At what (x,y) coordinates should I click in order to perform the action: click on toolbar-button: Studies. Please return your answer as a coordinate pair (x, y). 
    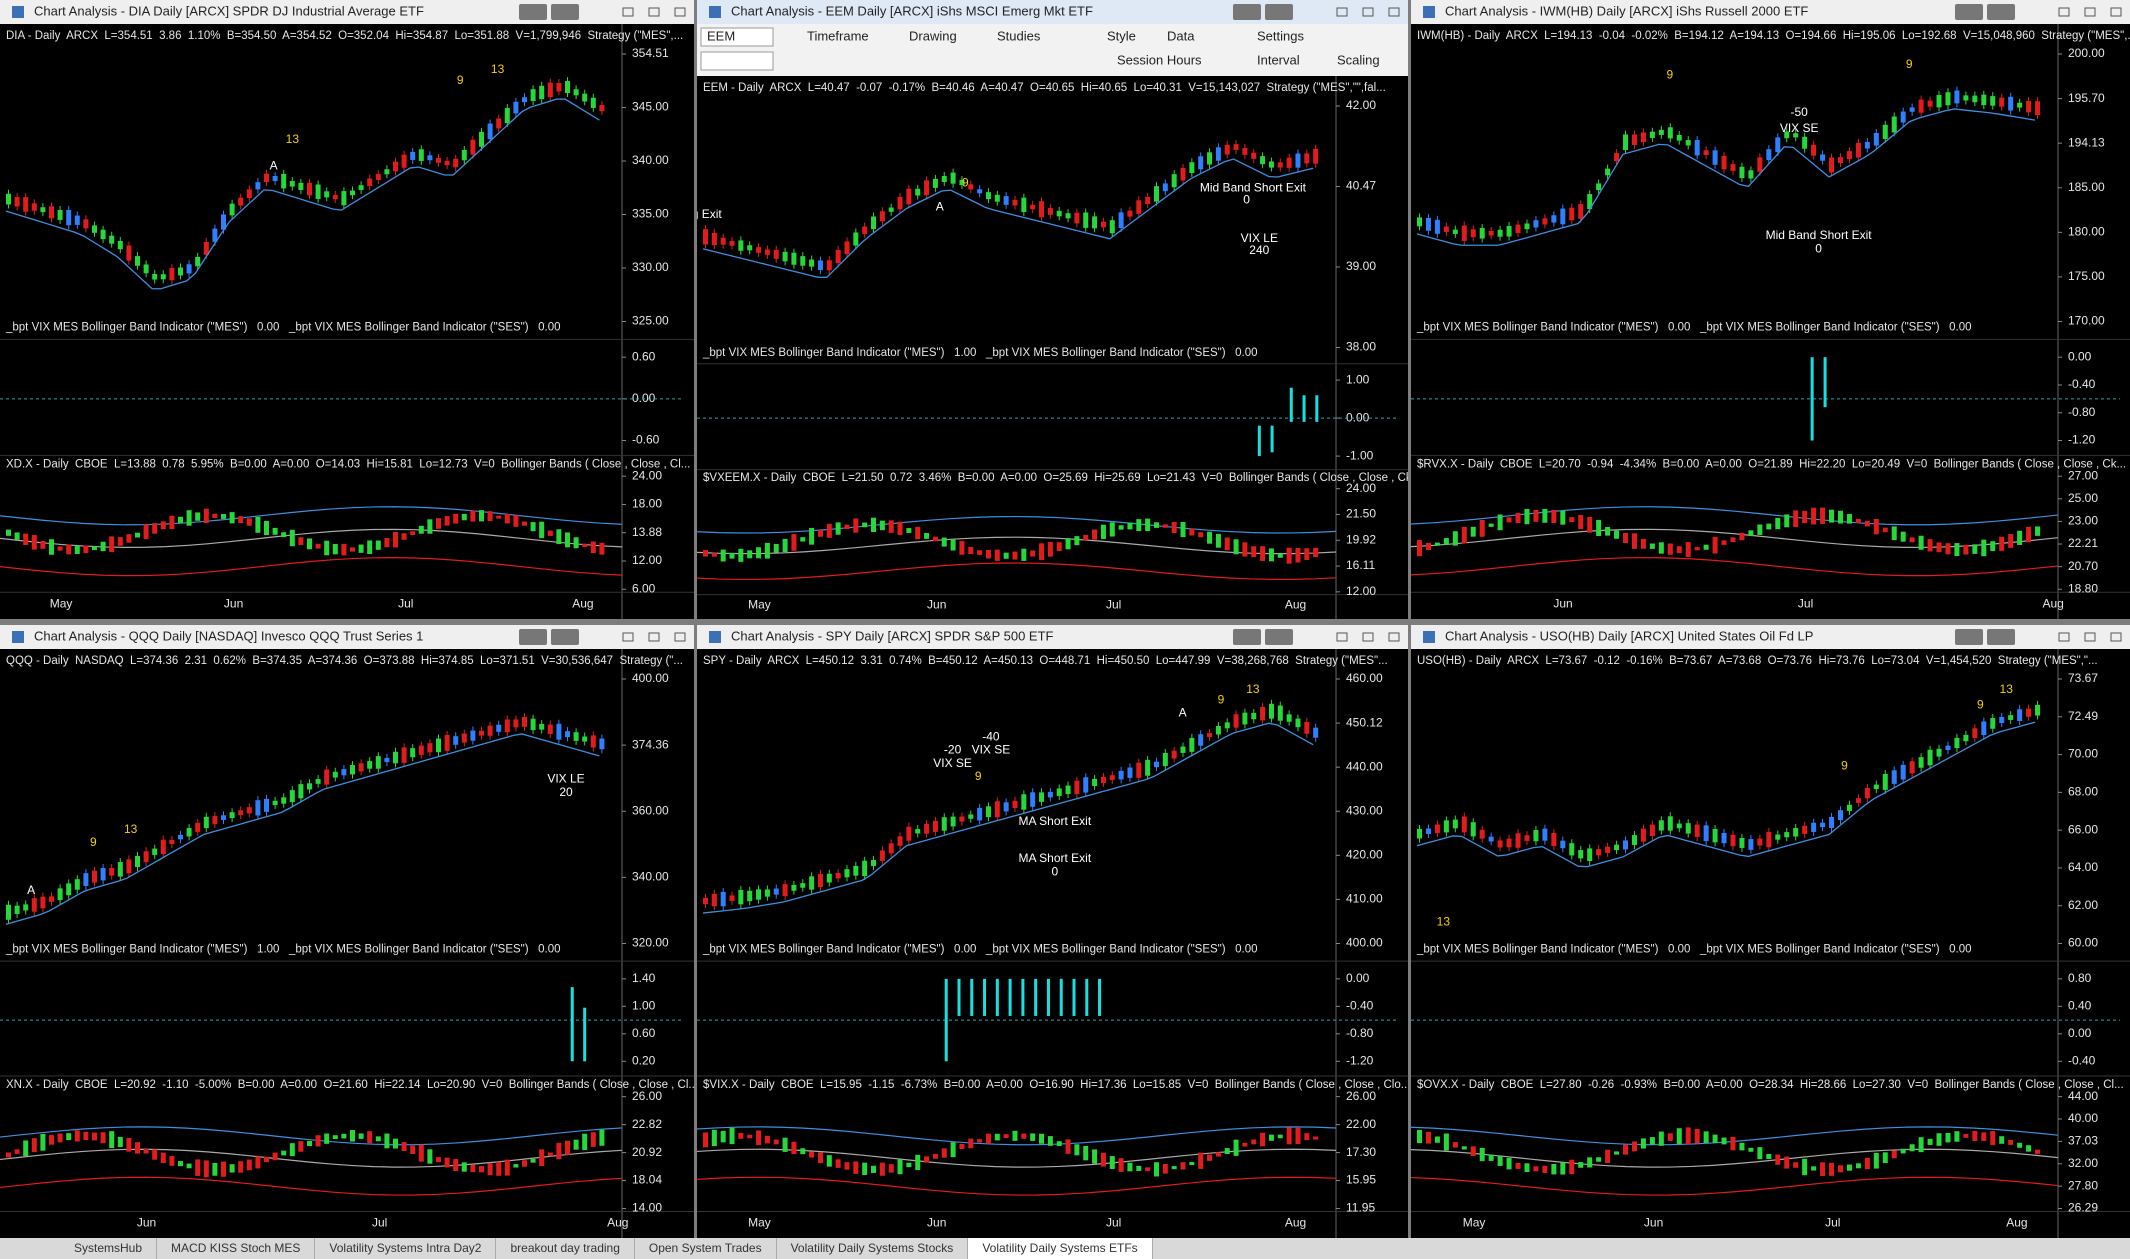
    Looking at the image, I should click on (1019, 35).